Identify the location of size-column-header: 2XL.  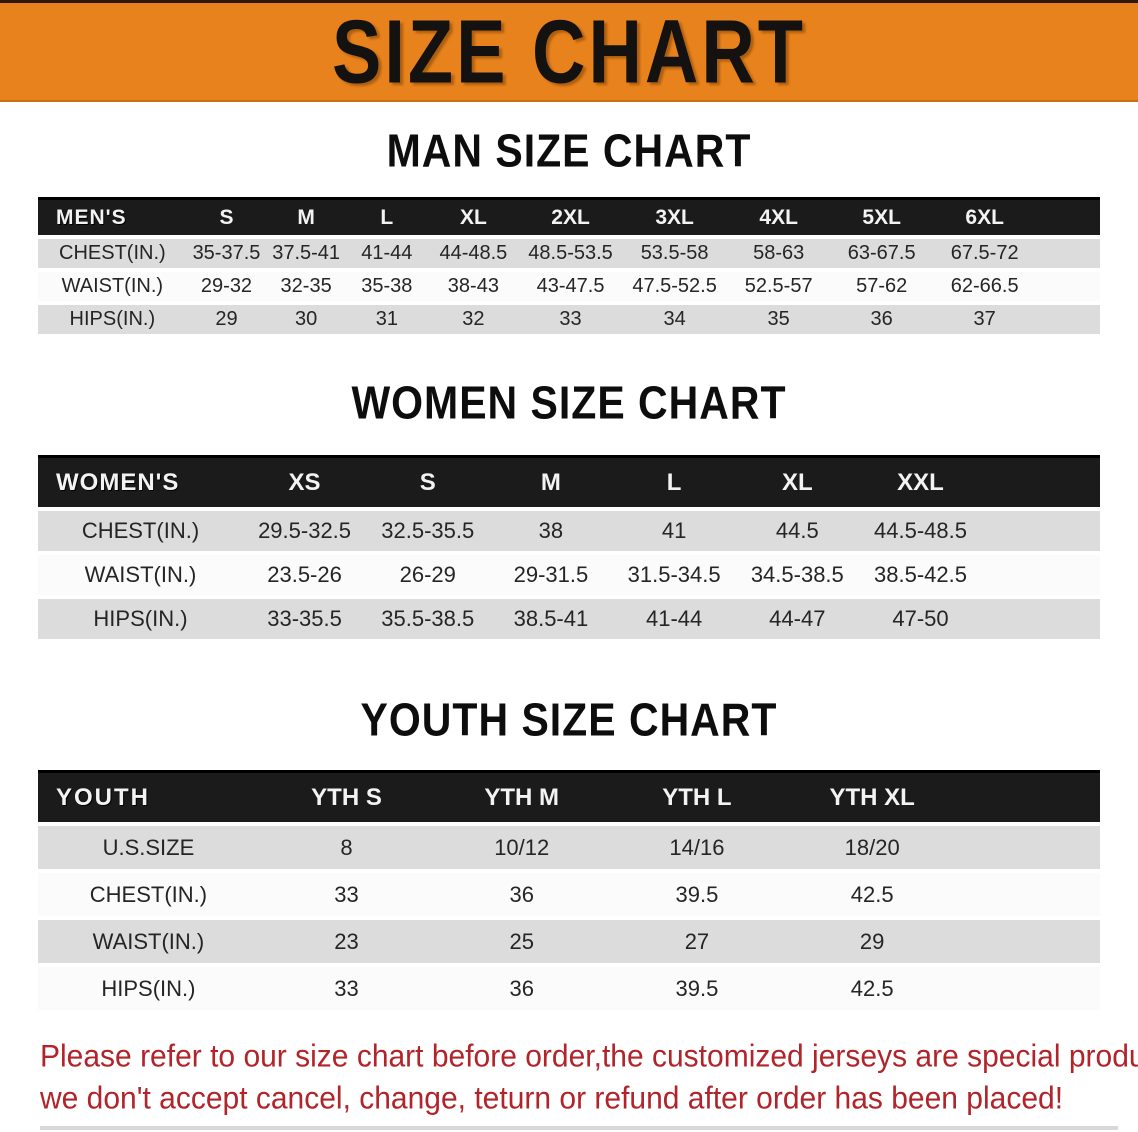
(571, 218).